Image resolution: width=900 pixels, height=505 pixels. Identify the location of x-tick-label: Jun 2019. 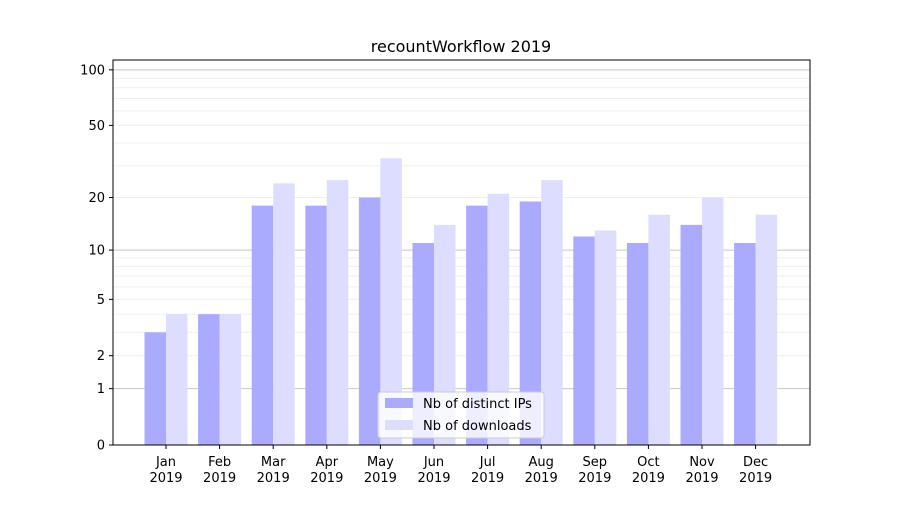
(433, 470).